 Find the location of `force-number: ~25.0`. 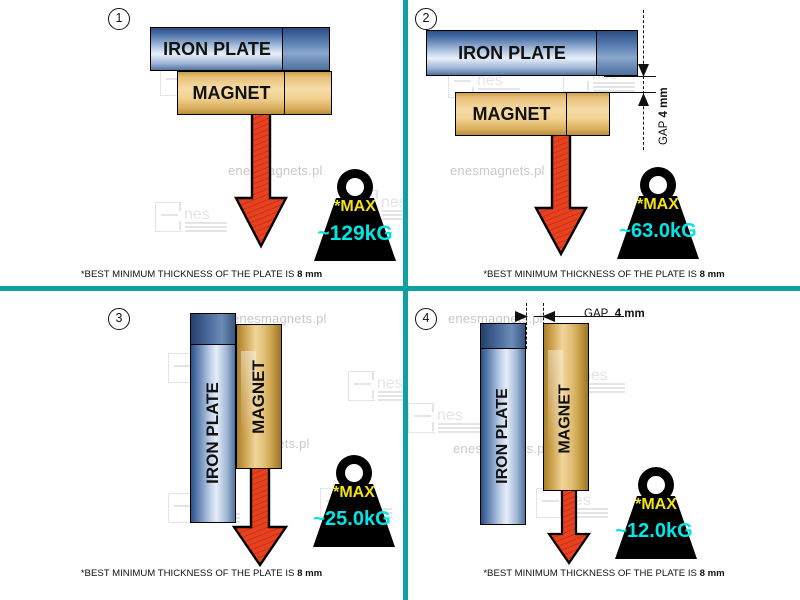

force-number: ~25.0 is located at coordinates (338, 519).